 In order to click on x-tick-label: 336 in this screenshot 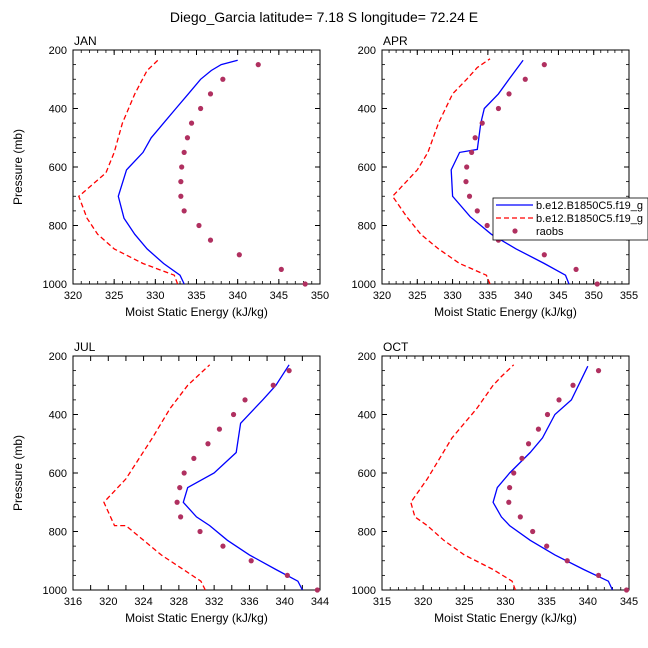, I will do `click(249, 602)`.